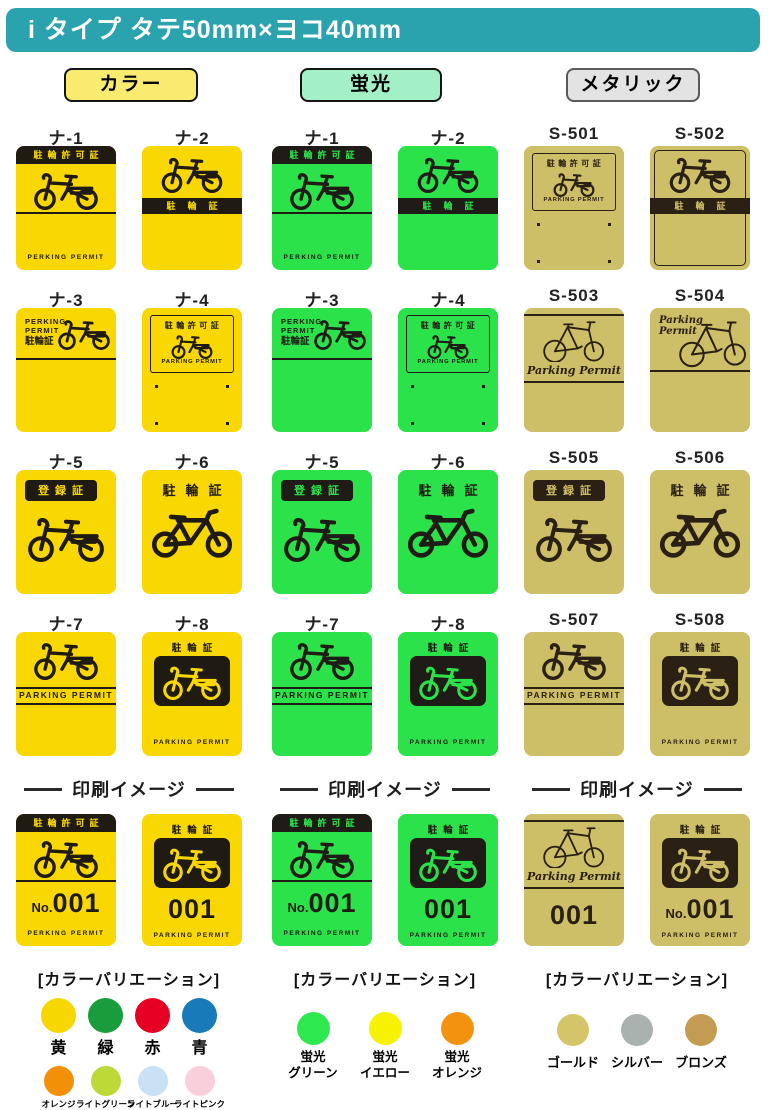 Image resolution: width=768 pixels, height=1110 pixels. What do you see at coordinates (448, 197) in the screenshot?
I see `product-item: ナ-2 駐輪証` at bounding box center [448, 197].